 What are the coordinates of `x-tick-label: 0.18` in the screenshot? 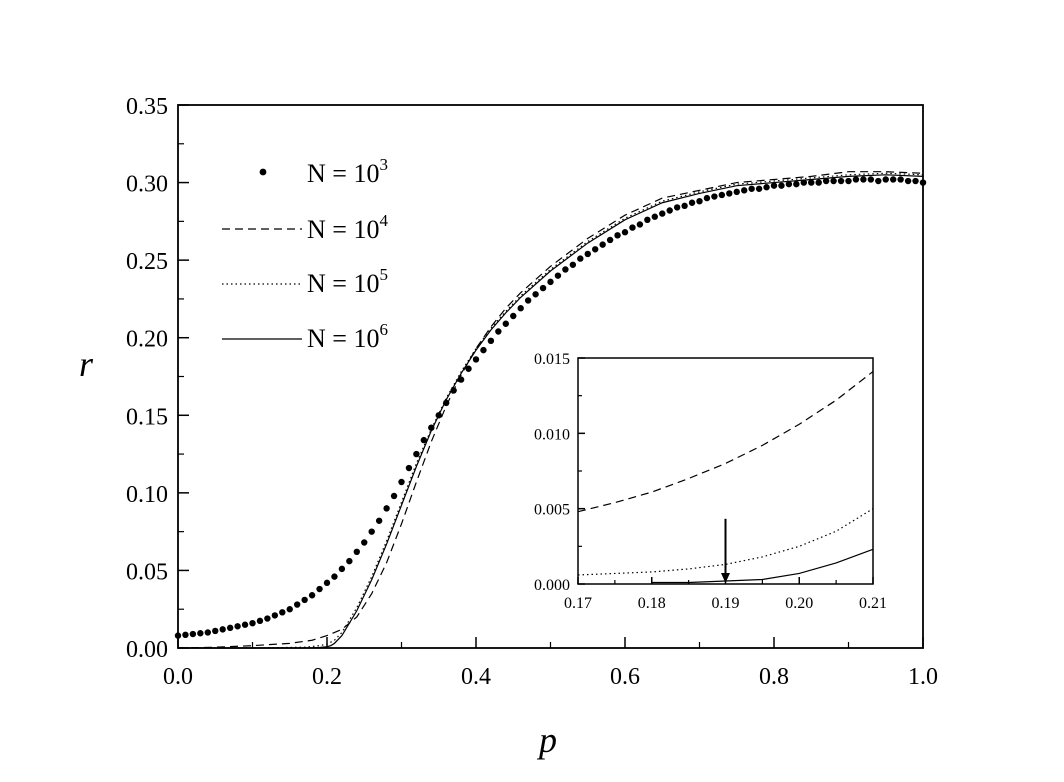 It's located at (652, 603).